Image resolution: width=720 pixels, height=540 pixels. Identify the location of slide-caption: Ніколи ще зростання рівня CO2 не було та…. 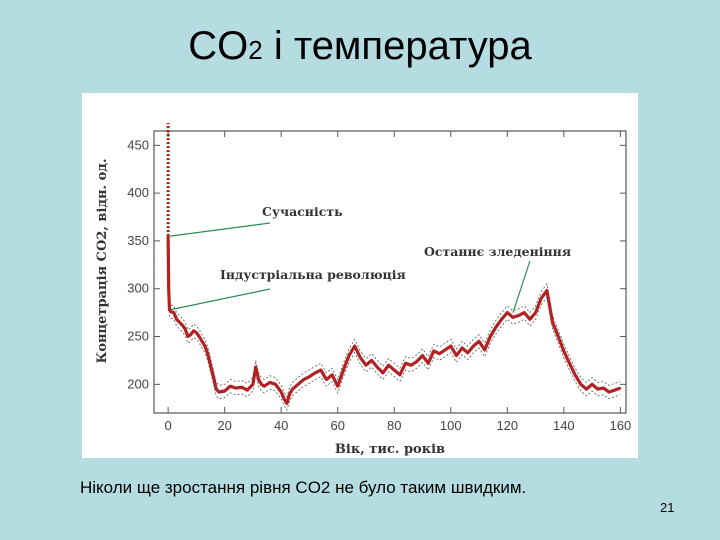
(303, 487).